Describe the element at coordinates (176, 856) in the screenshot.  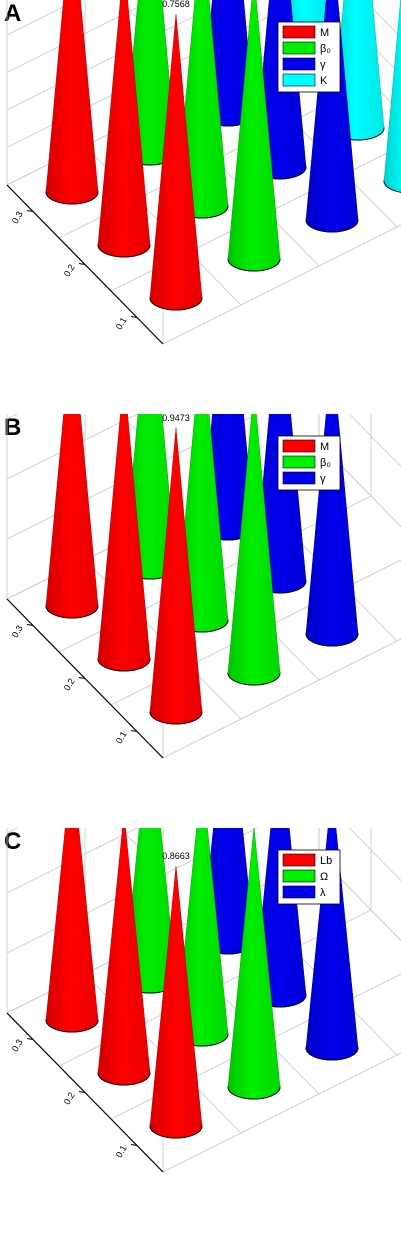
I see `data-label: 0.8663` at that location.